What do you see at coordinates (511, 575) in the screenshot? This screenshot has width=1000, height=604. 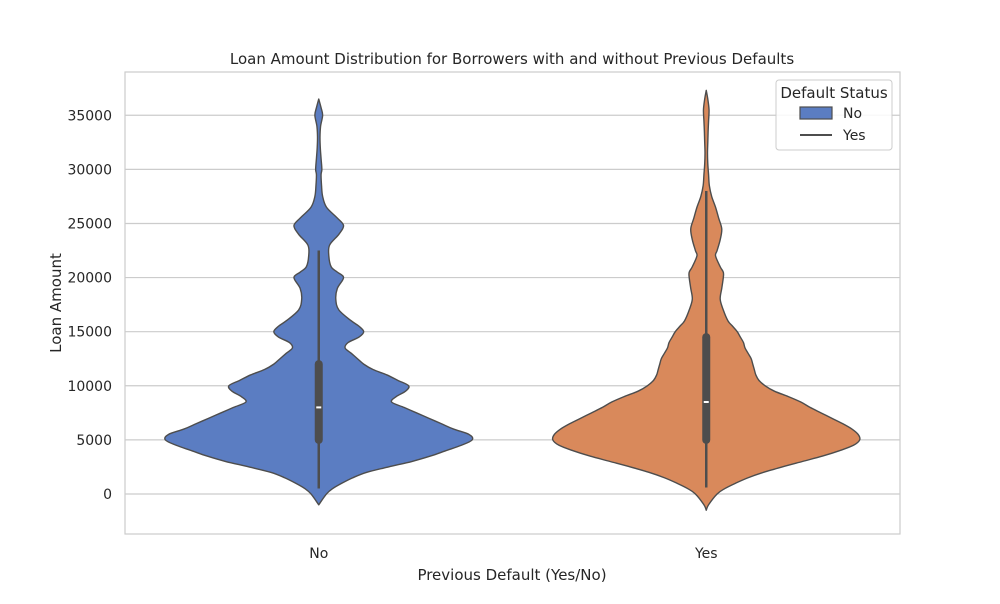 I see `x-axis-label: Previous Default (Yes/No)` at bounding box center [511, 575].